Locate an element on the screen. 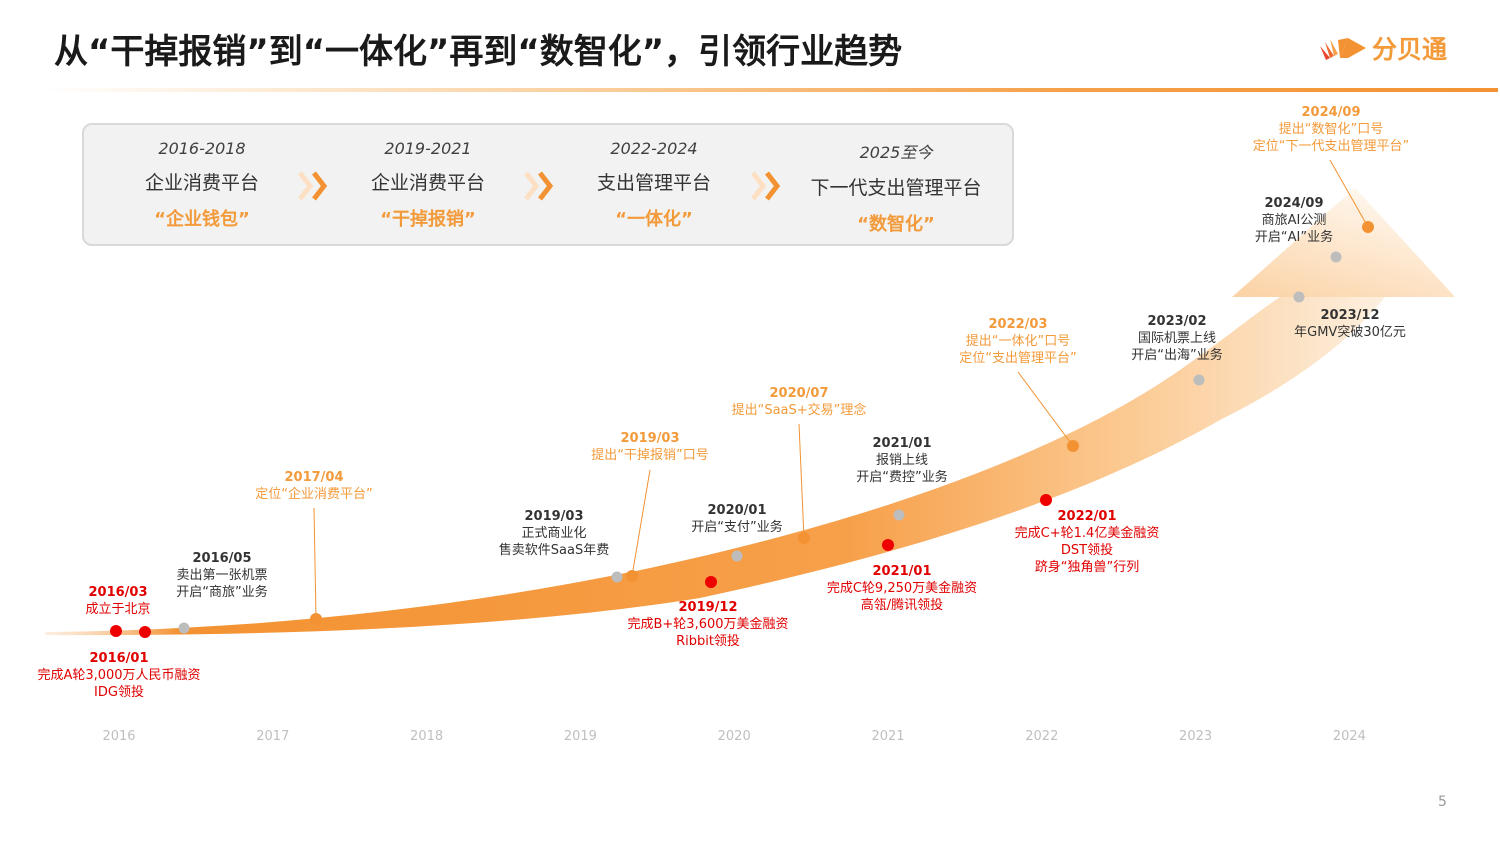 This screenshot has height=844, width=1500. phase-years: 2019-2021 is located at coordinates (428, 148).